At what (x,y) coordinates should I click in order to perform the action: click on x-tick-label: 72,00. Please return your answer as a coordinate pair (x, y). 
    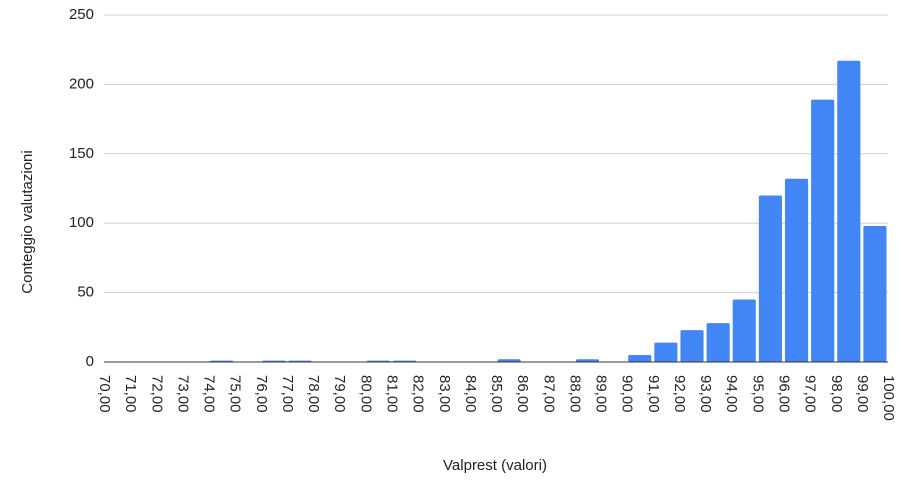
    Looking at the image, I should click on (156, 394).